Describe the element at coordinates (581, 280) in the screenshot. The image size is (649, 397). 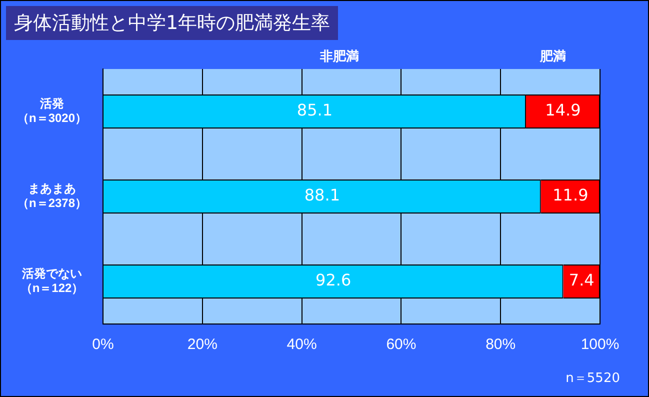
I see `data-label: 7.4` at that location.